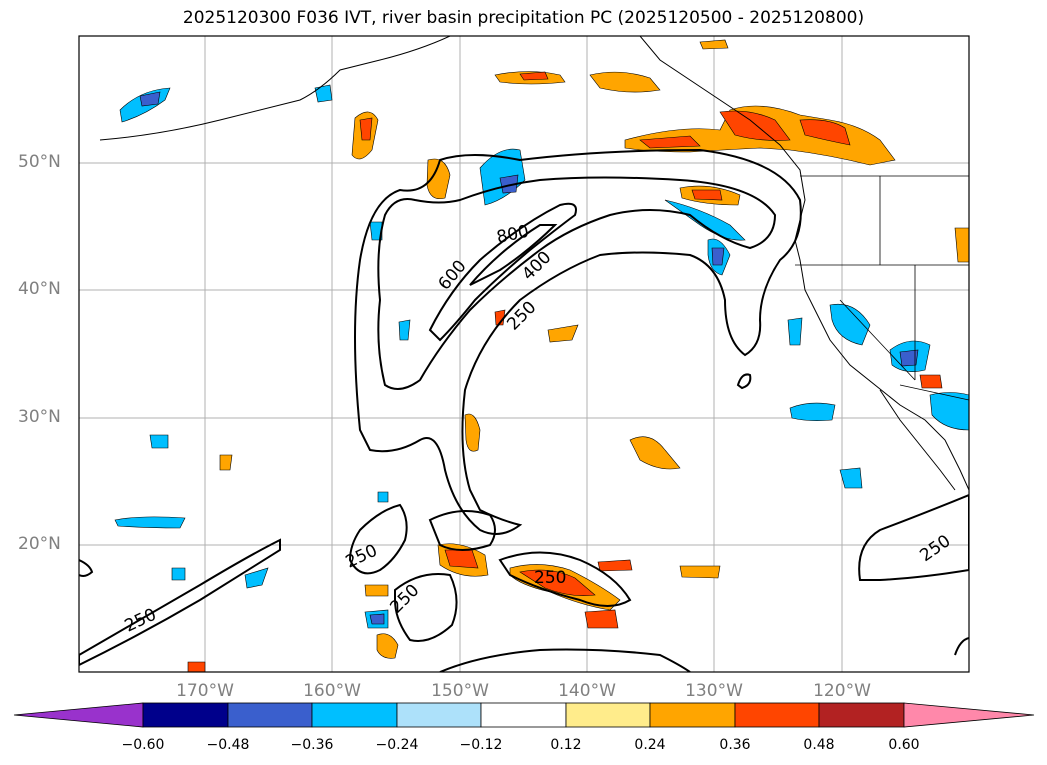  What do you see at coordinates (877, 340) in the screenshot?
I see `border-state` at bounding box center [877, 340].